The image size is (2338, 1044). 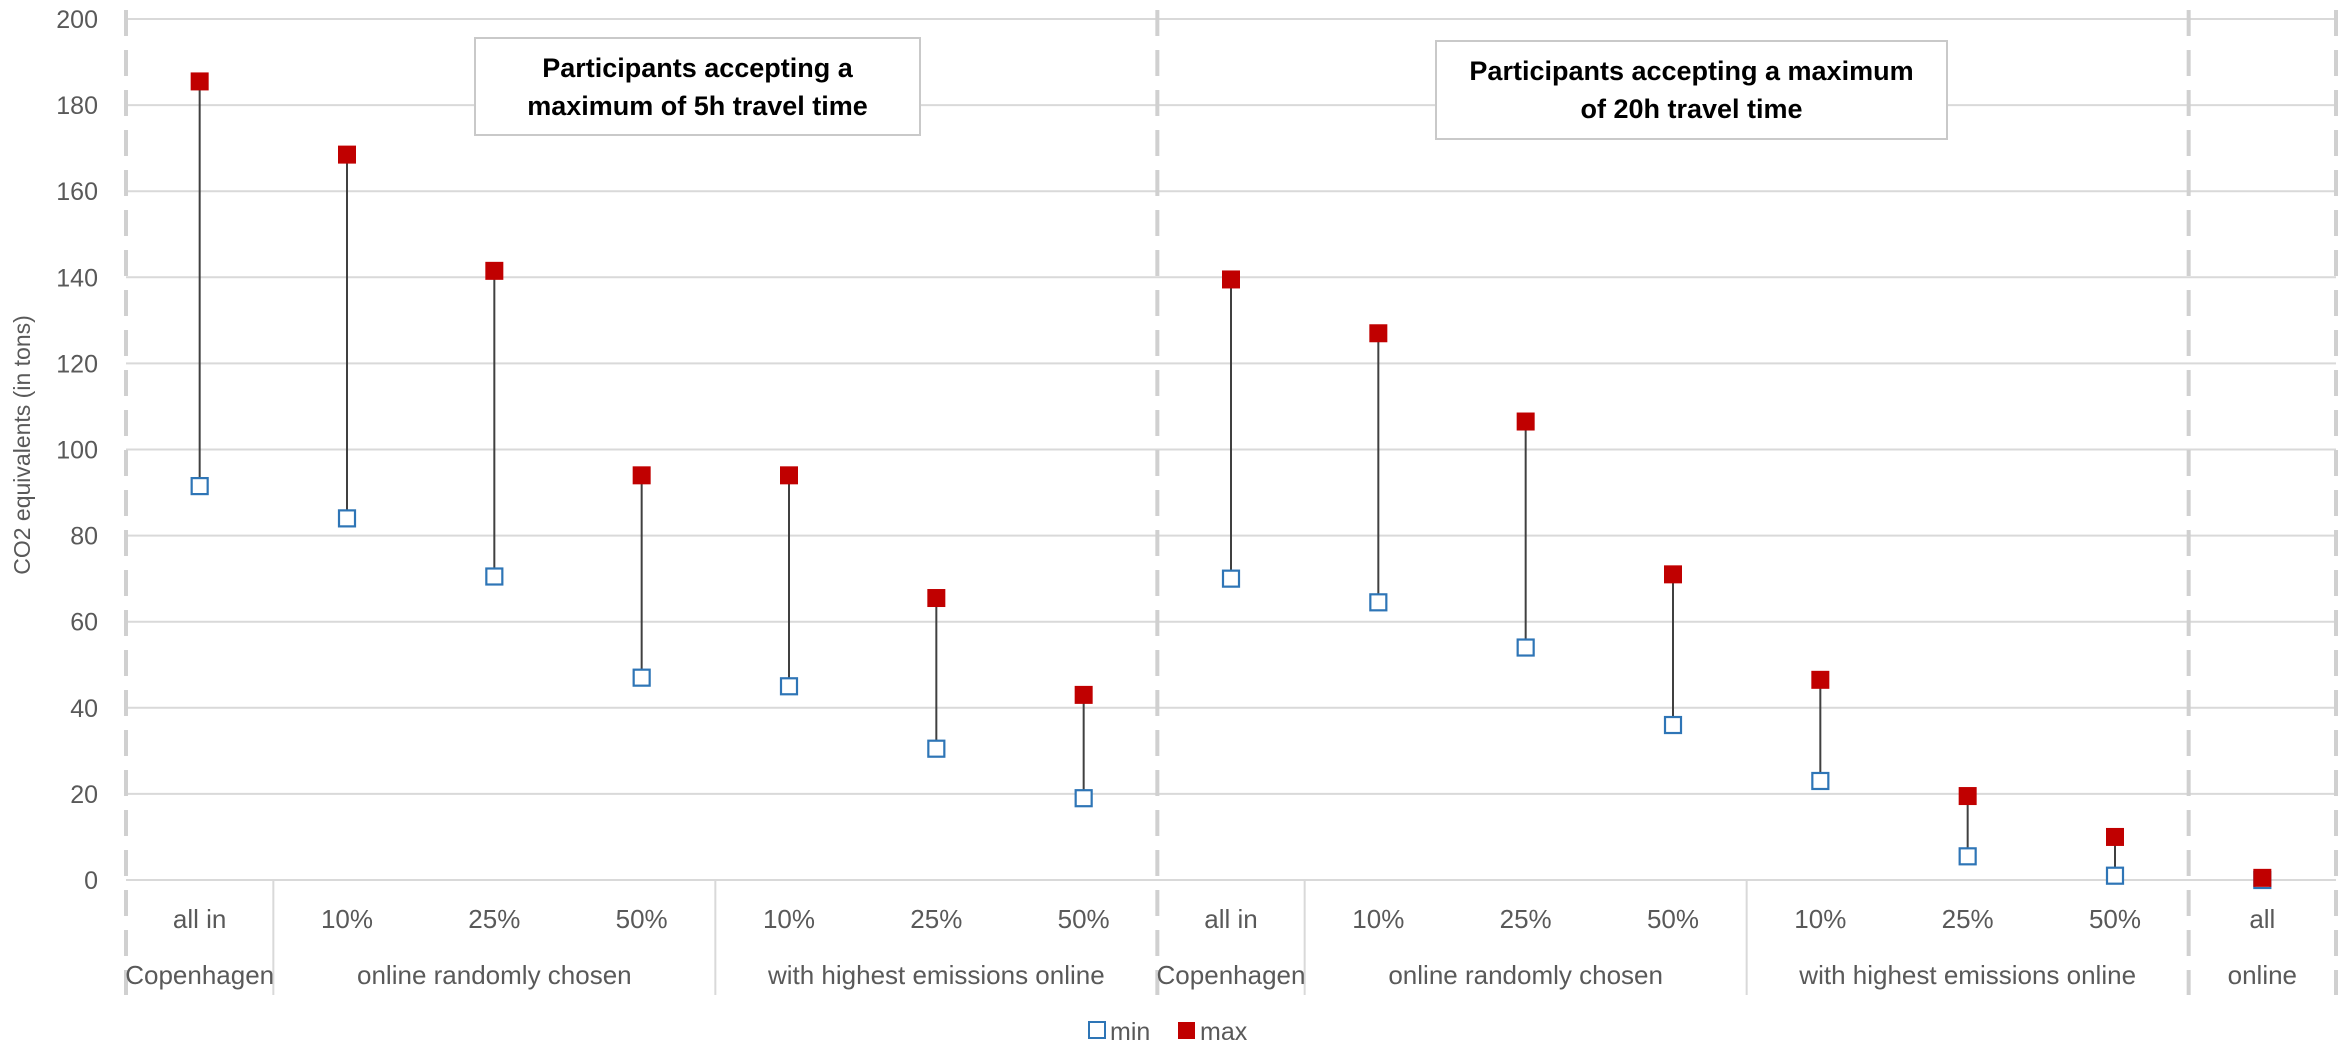 What do you see at coordinates (84, 795) in the screenshot?
I see `y-tick-label-20: 20` at bounding box center [84, 795].